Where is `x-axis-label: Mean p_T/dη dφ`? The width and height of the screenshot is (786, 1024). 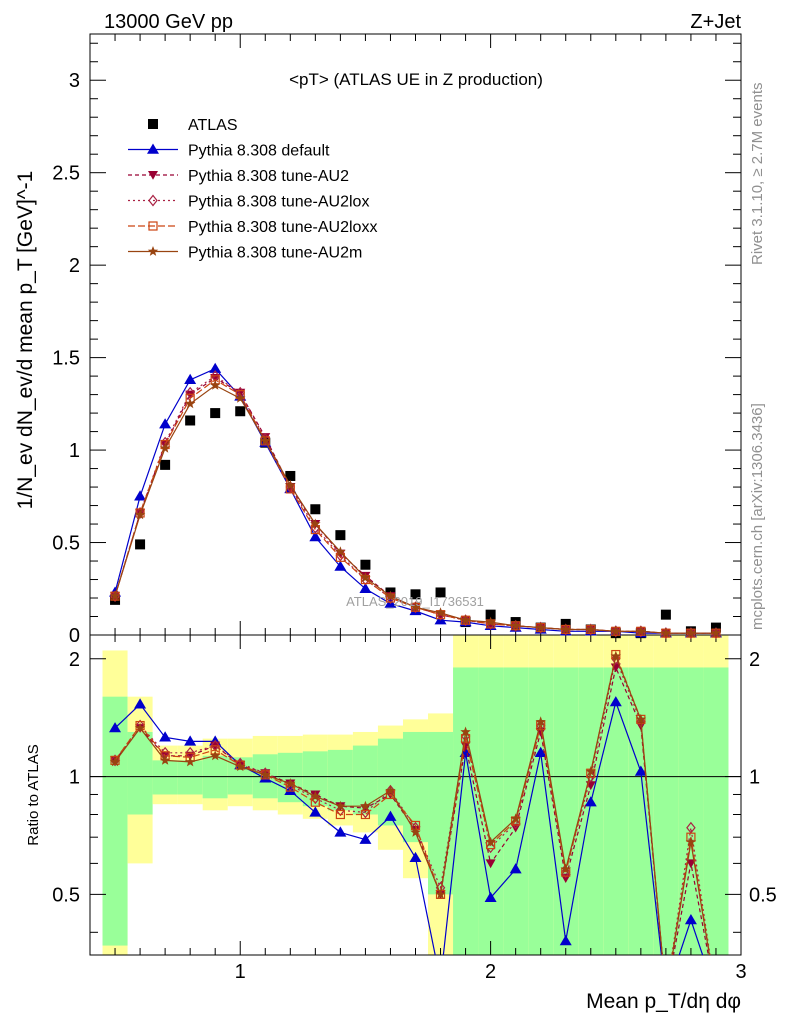
x-axis-label: Mean p_T/dη dφ is located at coordinates (663, 1001).